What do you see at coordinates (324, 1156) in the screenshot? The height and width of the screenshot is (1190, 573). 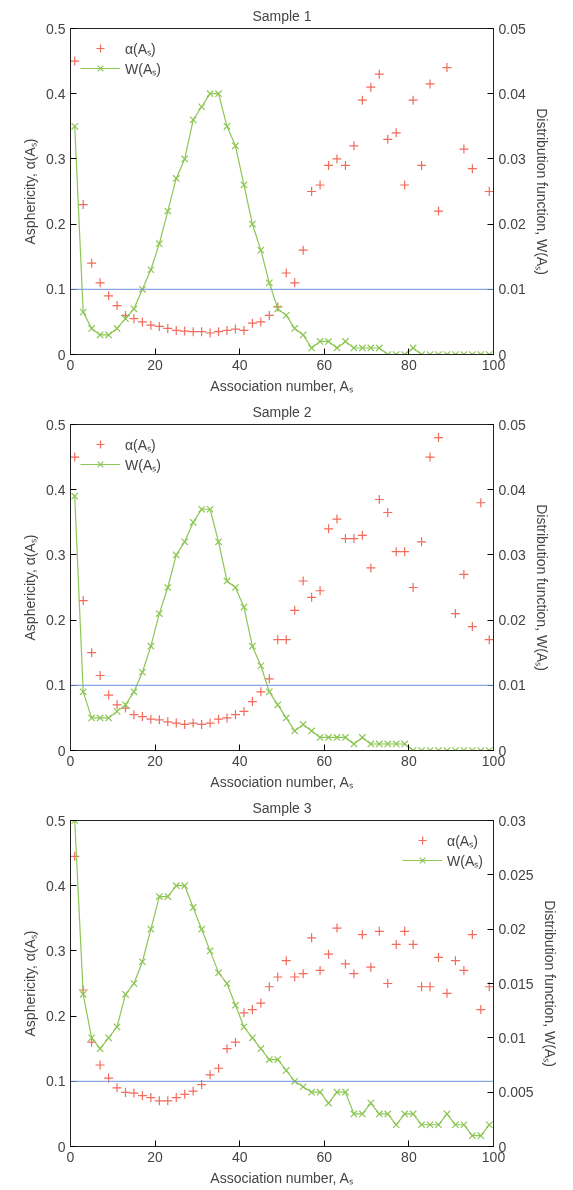 I see `x-tick-label: 60` at bounding box center [324, 1156].